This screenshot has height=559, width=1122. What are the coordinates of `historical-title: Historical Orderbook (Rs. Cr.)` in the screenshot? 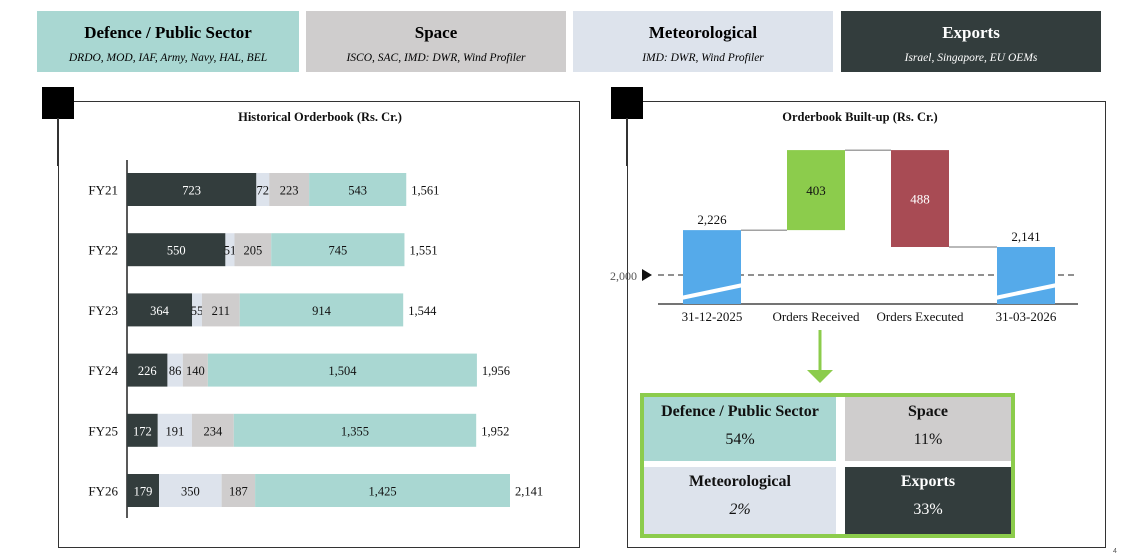 It's located at (320, 117).